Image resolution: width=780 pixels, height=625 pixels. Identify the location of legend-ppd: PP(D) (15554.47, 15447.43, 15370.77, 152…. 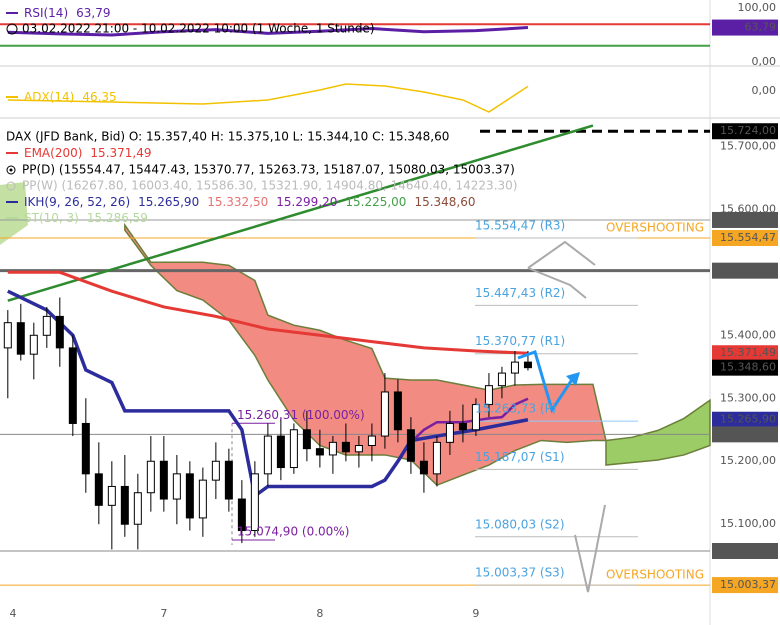
(268, 170).